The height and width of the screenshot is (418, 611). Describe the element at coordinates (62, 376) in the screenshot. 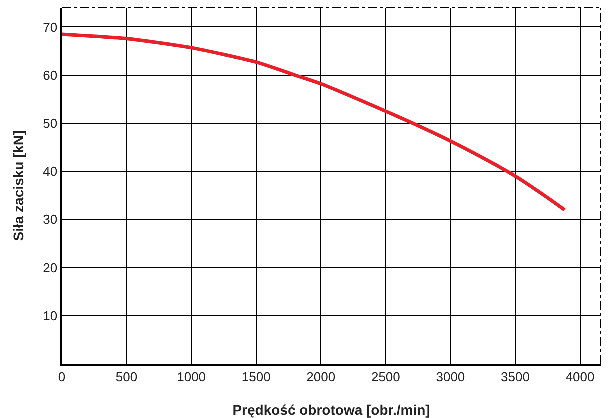

I see `x-tick-label: 0` at that location.